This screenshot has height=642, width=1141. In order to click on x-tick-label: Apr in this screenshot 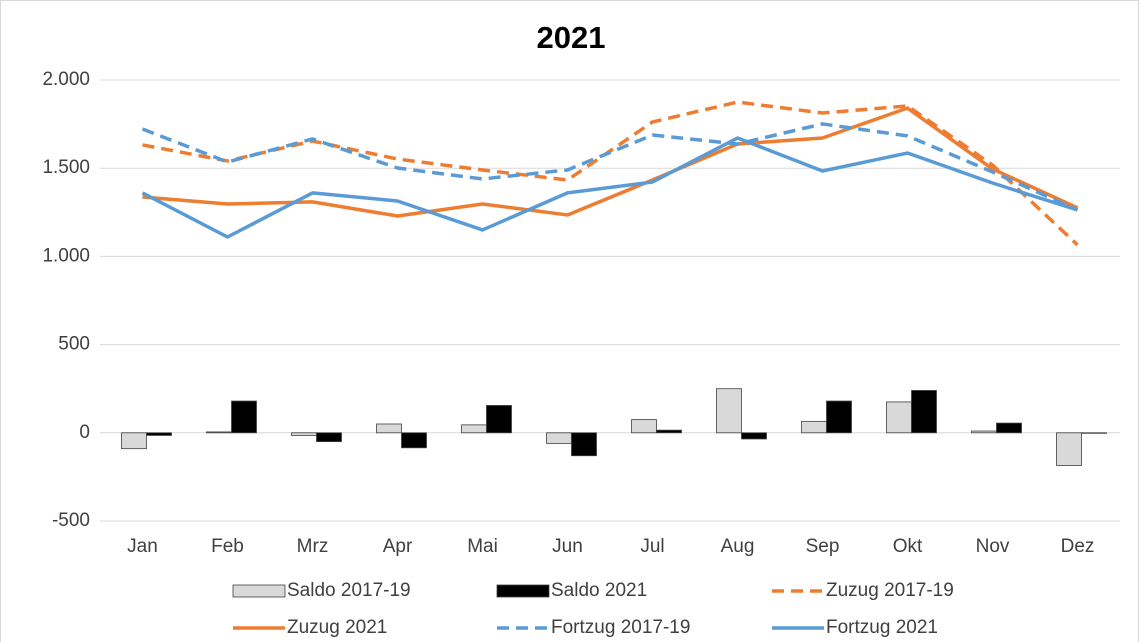, I will do `click(398, 546)`.